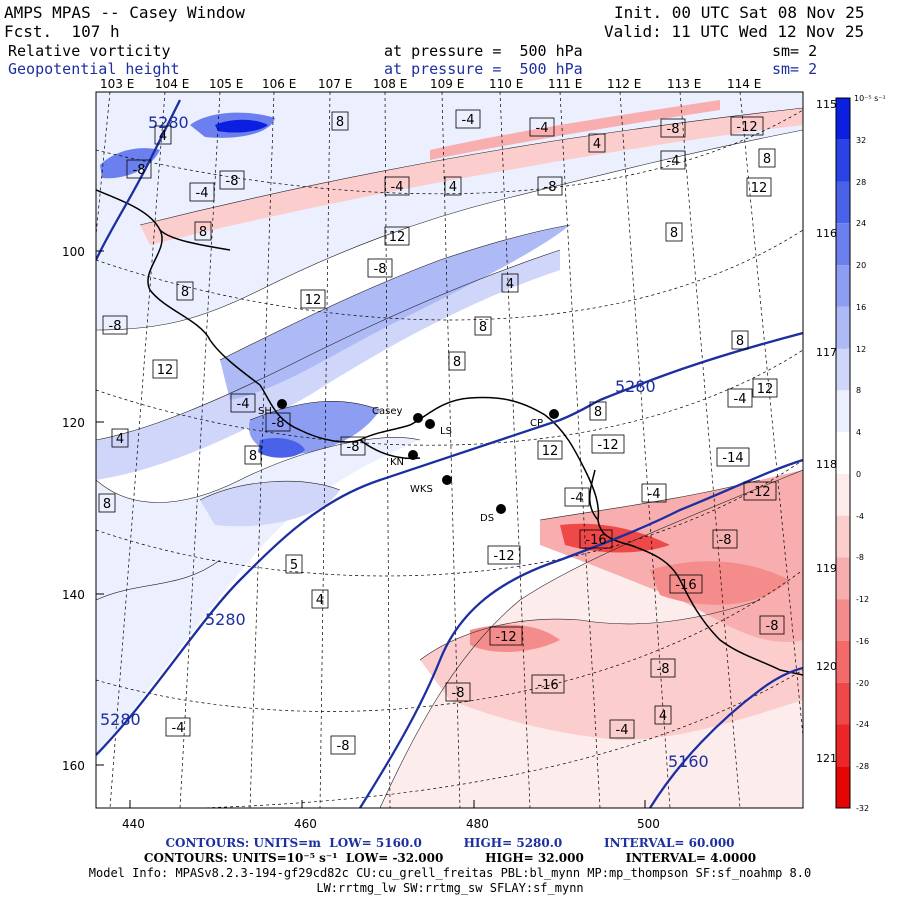  What do you see at coordinates (226, 84) in the screenshot?
I see `lon-label: 105 E` at bounding box center [226, 84].